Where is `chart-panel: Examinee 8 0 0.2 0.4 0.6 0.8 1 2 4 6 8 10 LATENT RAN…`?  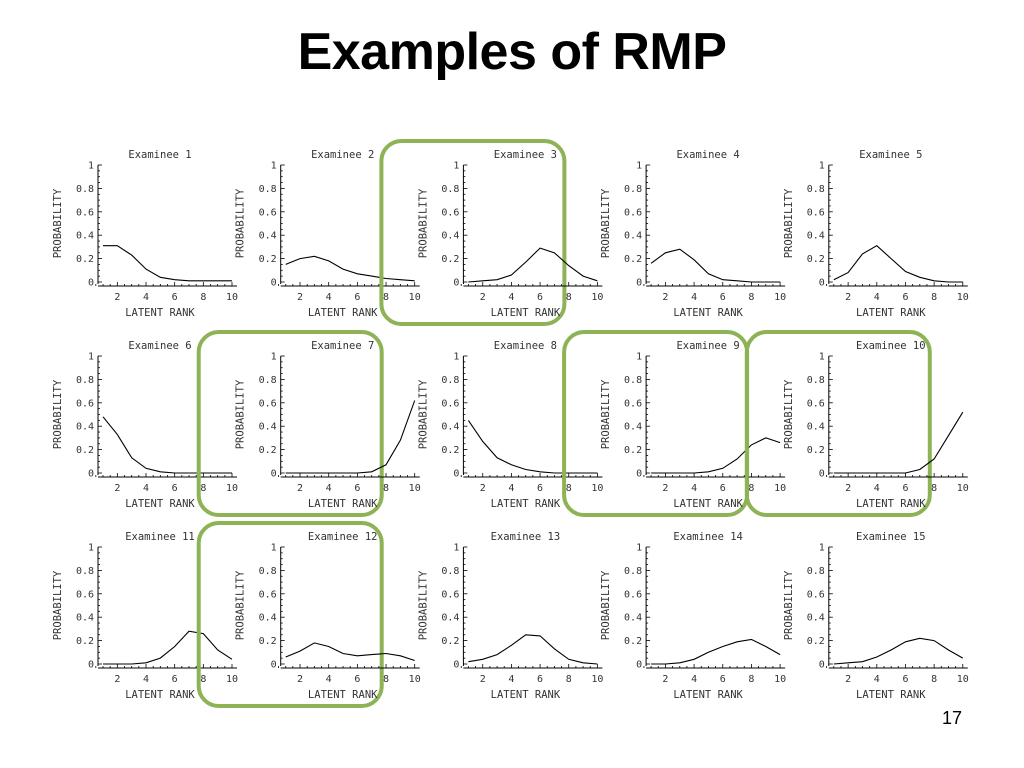 chart-panel: Examinee 8 0 0.2 0.4 0.6 0.8 1 2 4 6 8 10 LATENT RAN… is located at coordinates (510, 425).